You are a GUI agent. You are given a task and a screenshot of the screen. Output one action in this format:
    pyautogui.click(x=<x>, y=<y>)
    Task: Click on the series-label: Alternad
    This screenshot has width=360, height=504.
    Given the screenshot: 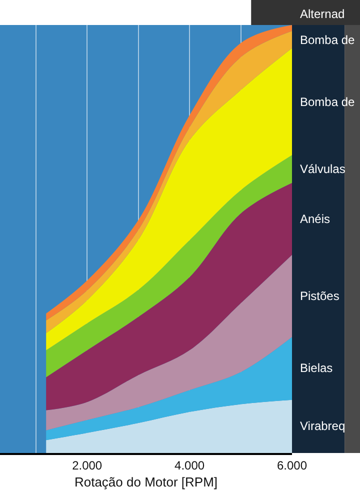 What is the action you would take?
    pyautogui.click(x=322, y=14)
    